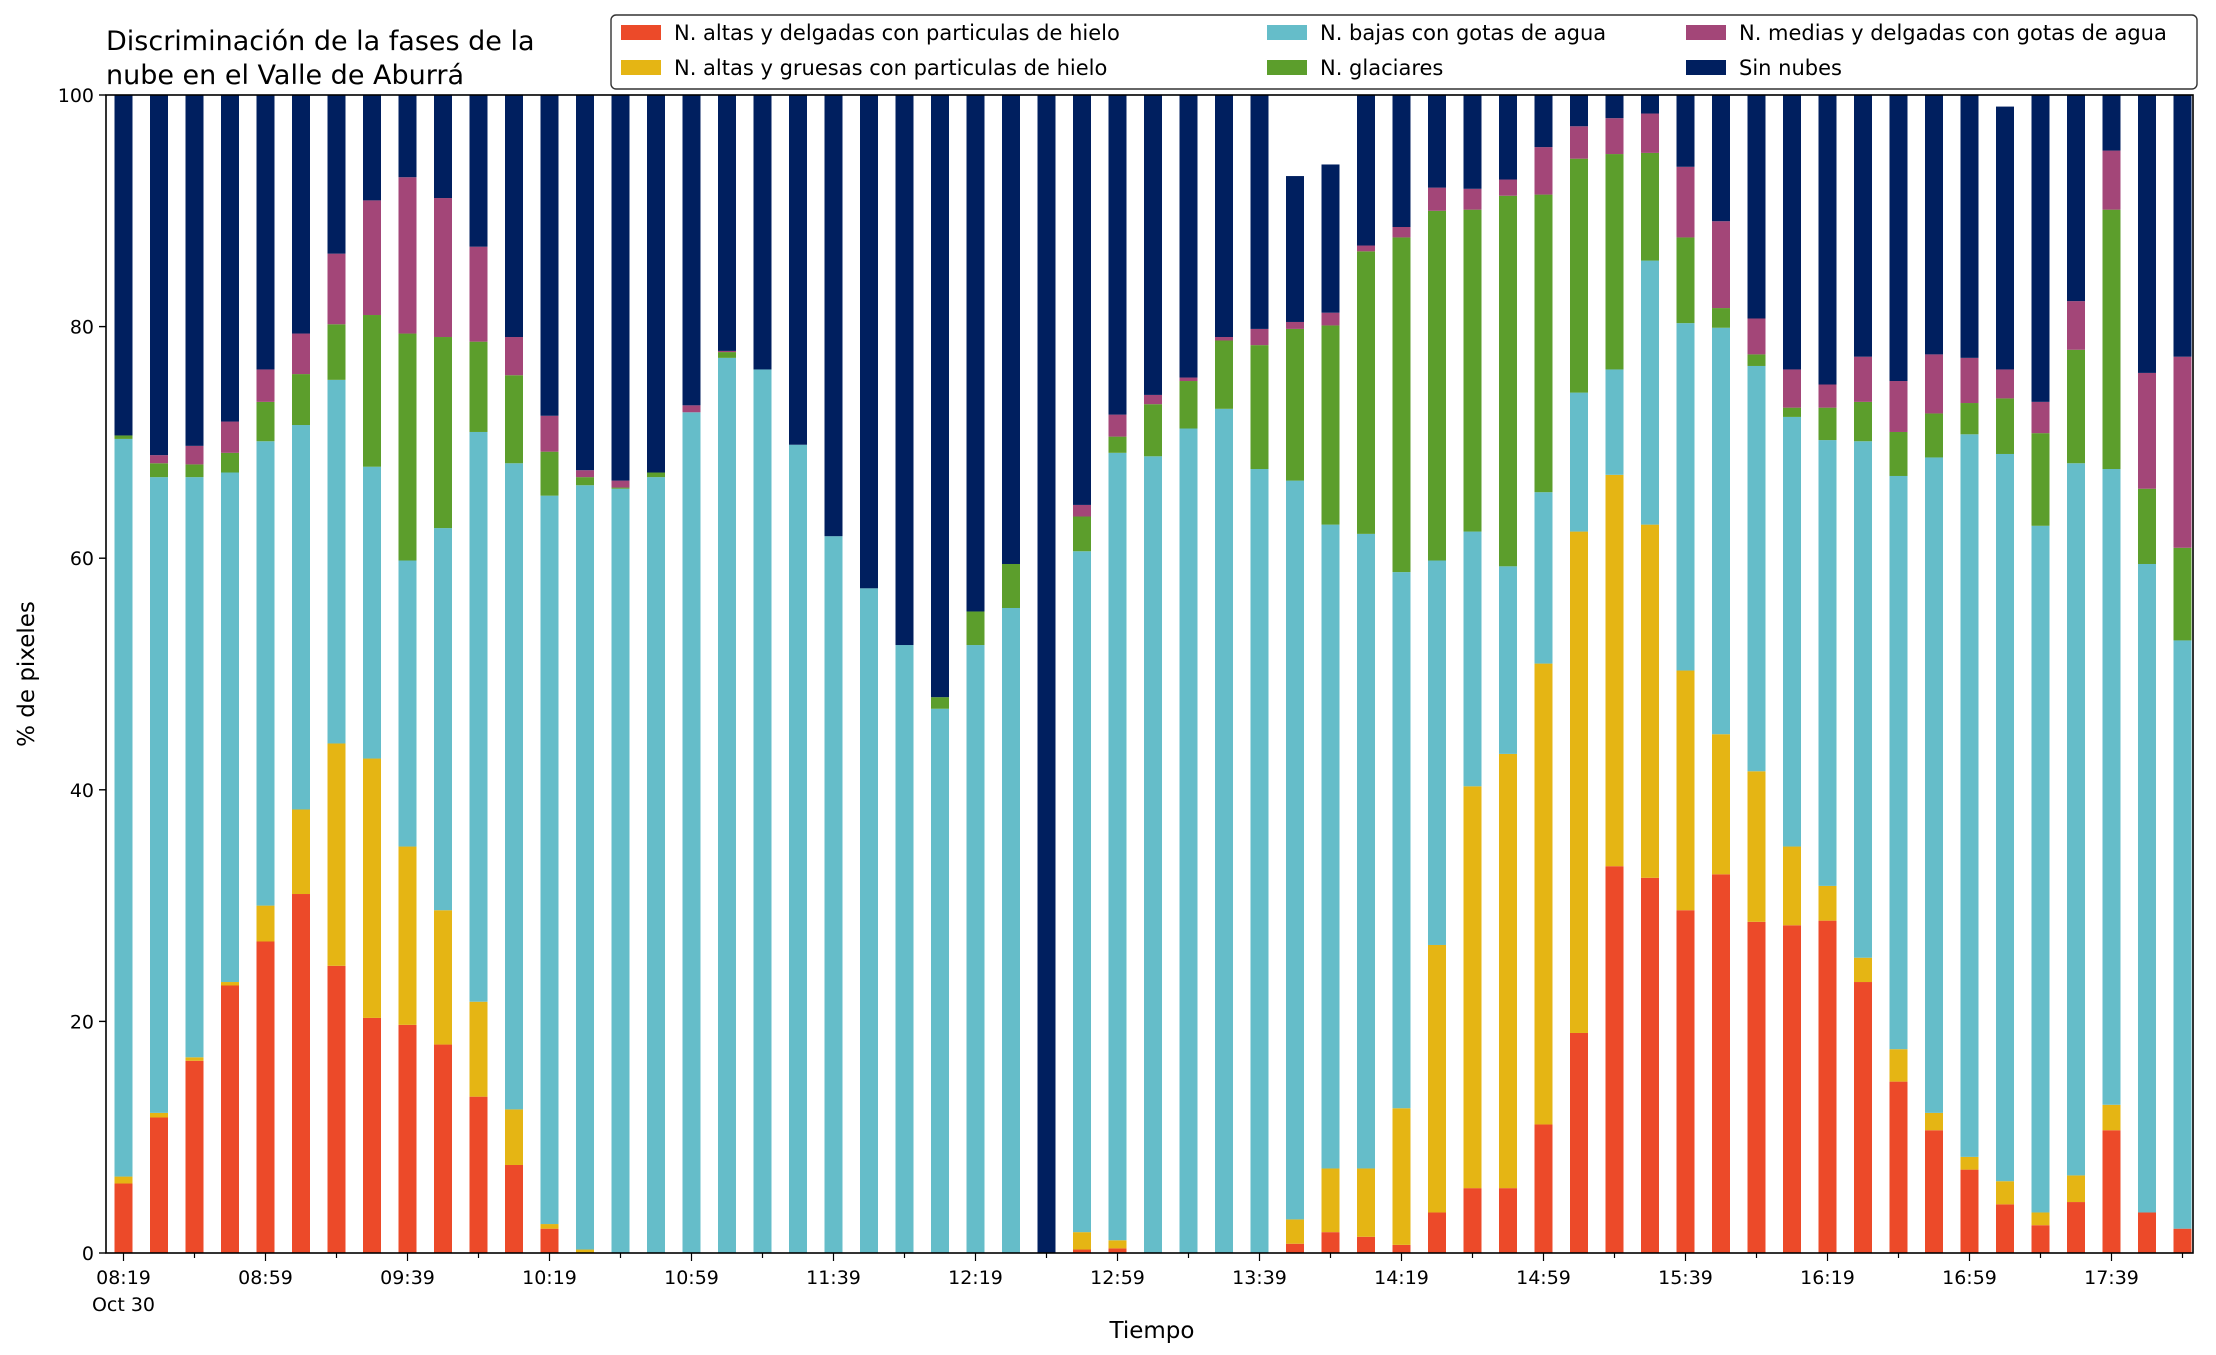  I want to click on x-tick-label: 12:19, so click(975, 1278).